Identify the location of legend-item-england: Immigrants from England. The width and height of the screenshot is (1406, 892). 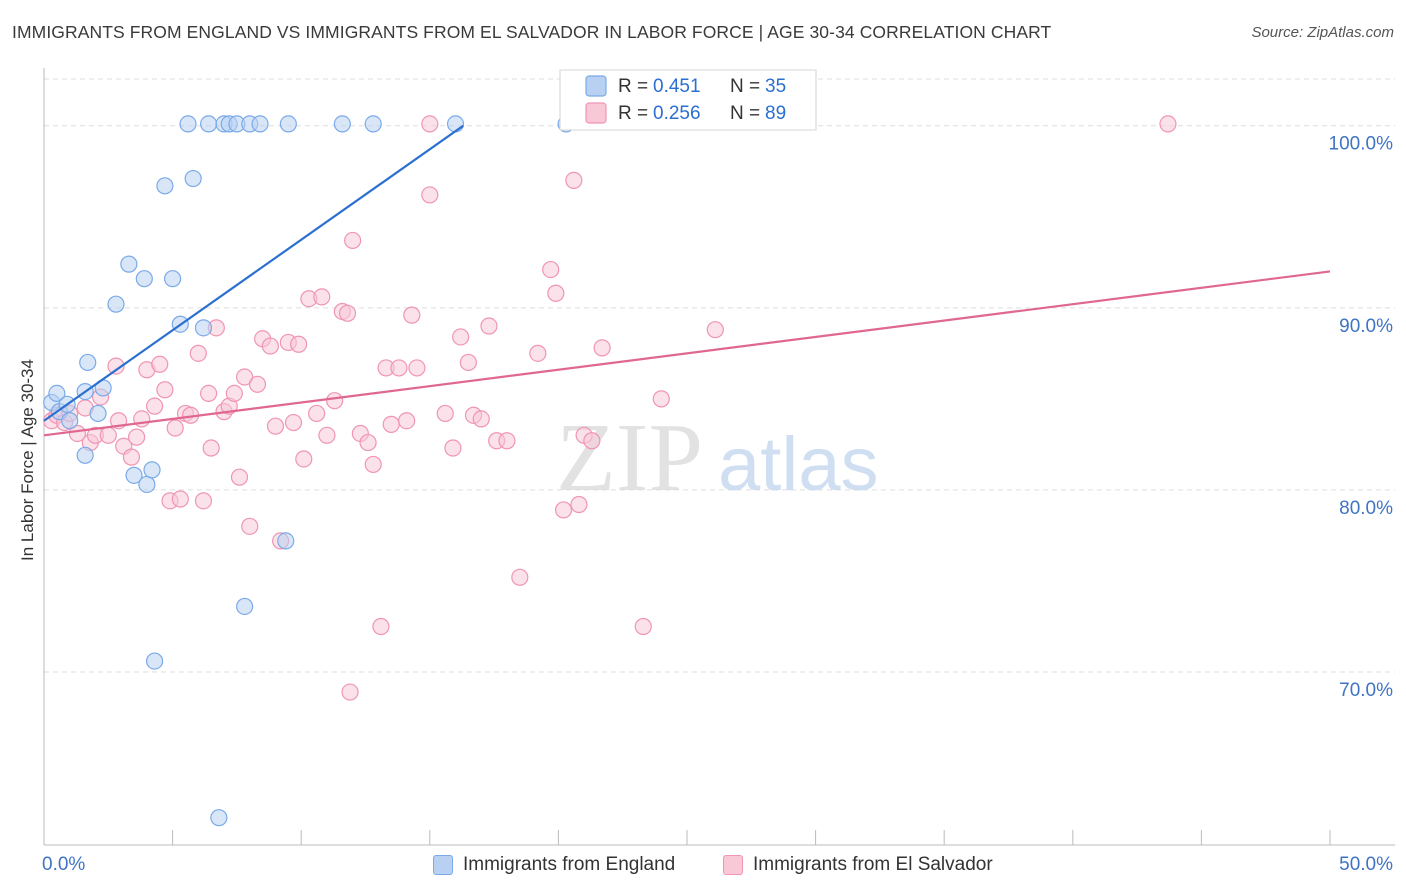
(554, 865).